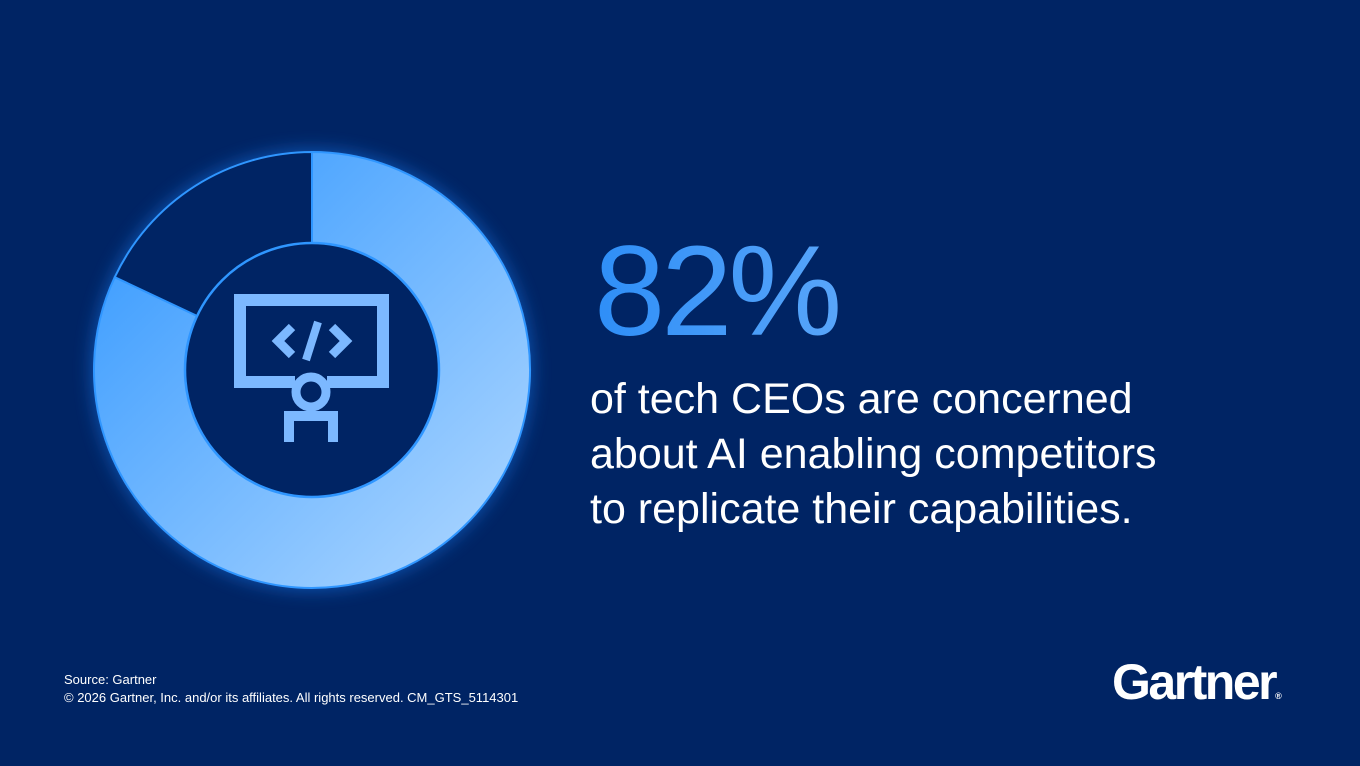 The width and height of the screenshot is (1360, 766). Describe the element at coordinates (861, 399) in the screenshot. I see `stat-line-1: of tech CEOs are concerned` at that location.